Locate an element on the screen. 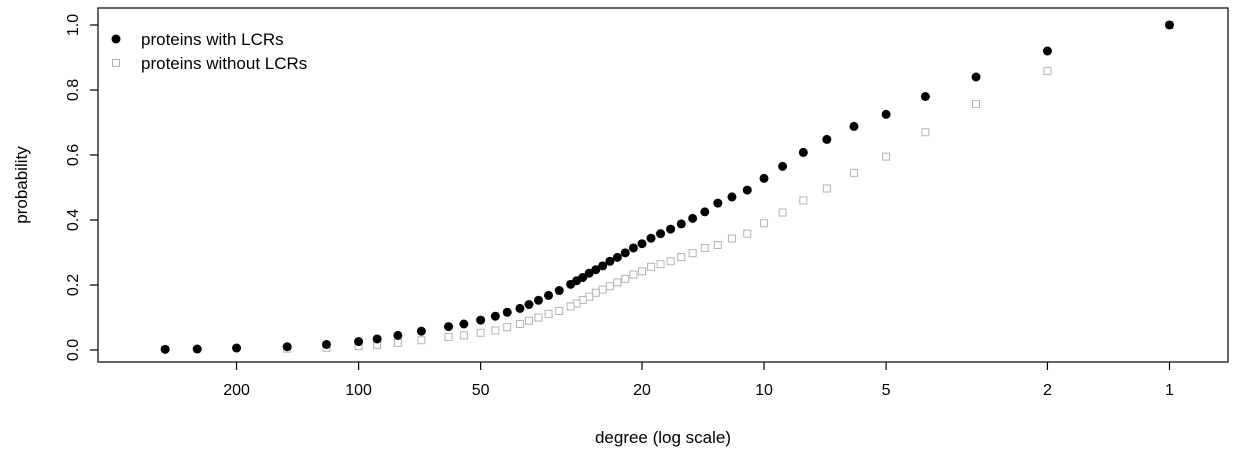 The height and width of the screenshot is (450, 1234). x-axis: 200 100 50 20 10 5 2 1 is located at coordinates (698, 380).